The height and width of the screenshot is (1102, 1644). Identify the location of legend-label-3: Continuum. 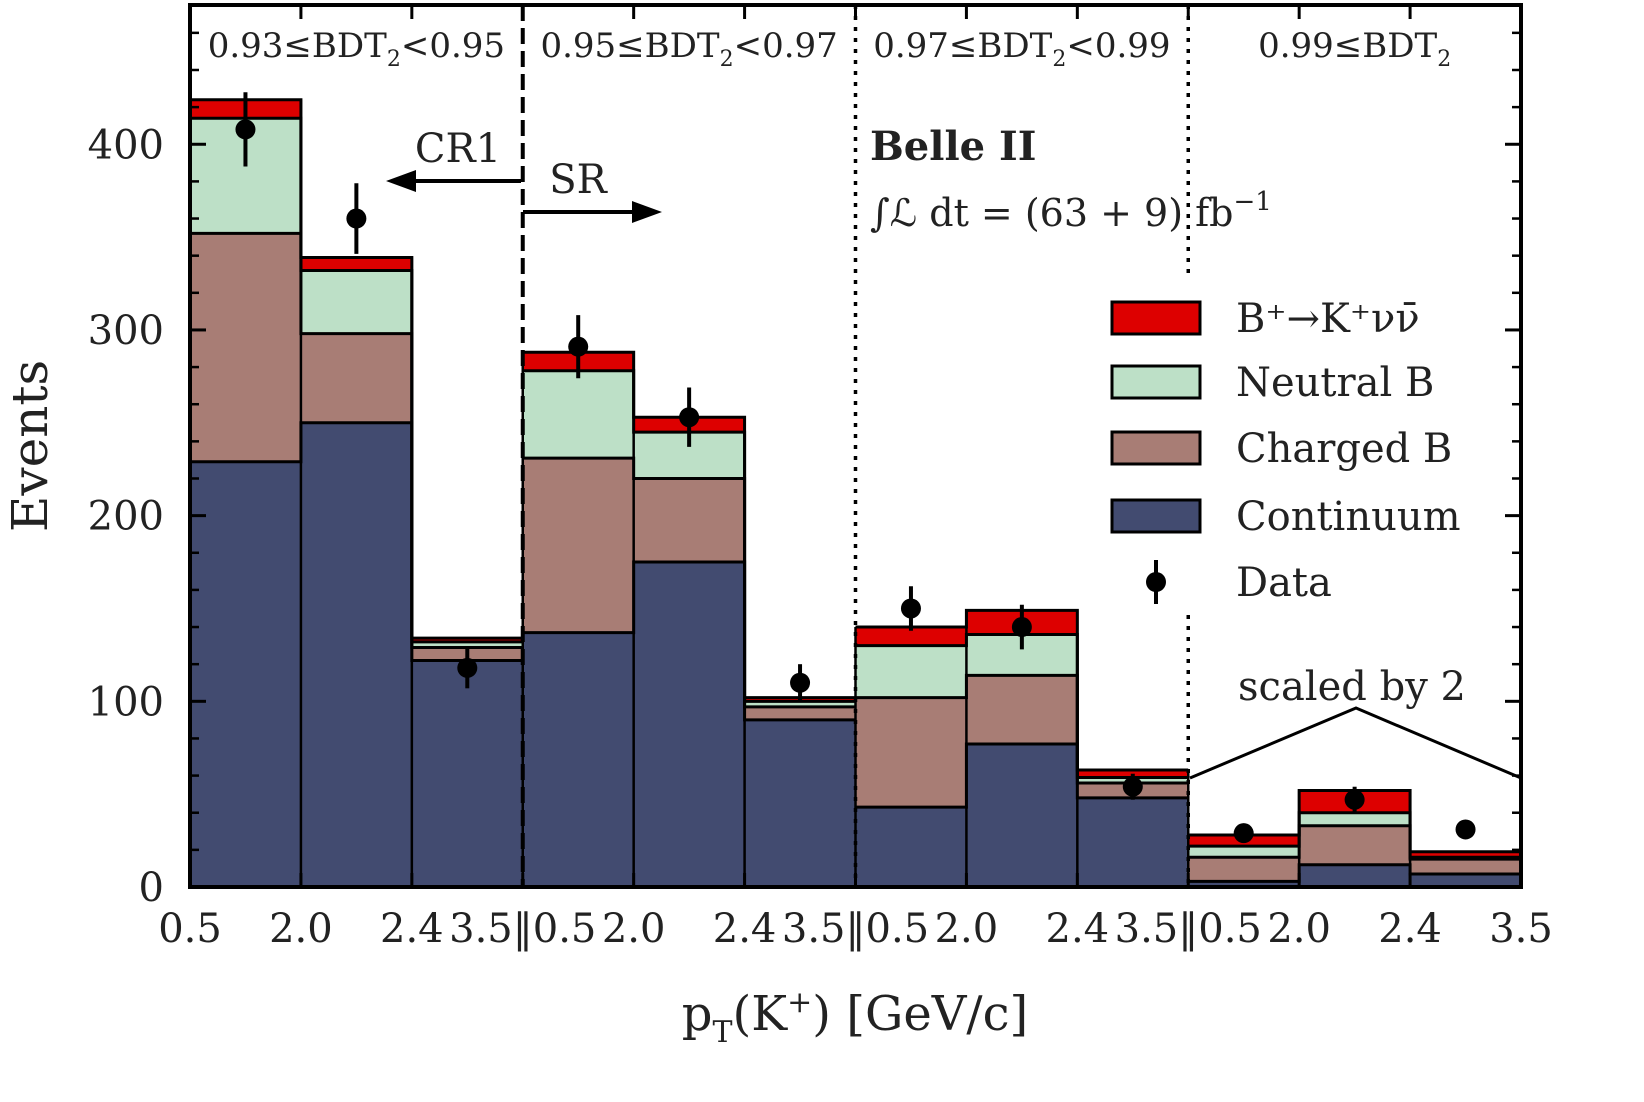
(1348, 517).